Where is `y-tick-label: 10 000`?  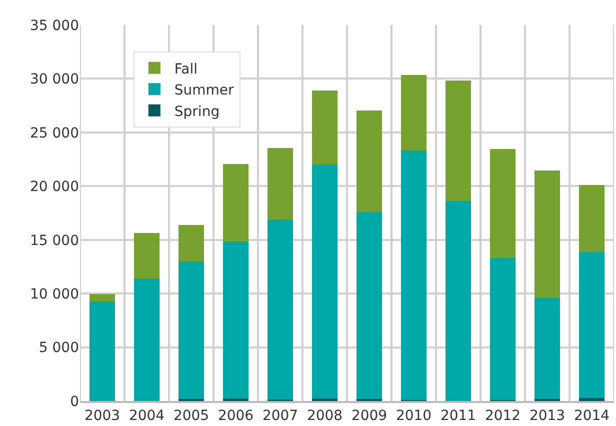
y-tick-label: 10 000 is located at coordinates (54, 294).